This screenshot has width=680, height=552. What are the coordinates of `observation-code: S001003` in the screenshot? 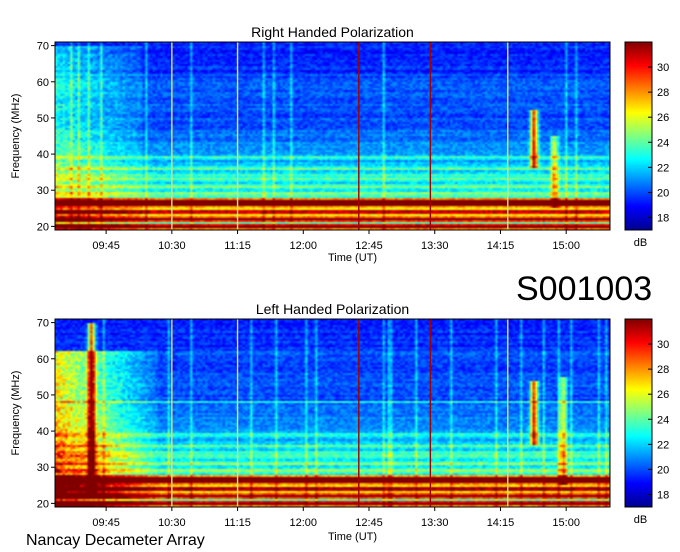 It's located at (584, 289).